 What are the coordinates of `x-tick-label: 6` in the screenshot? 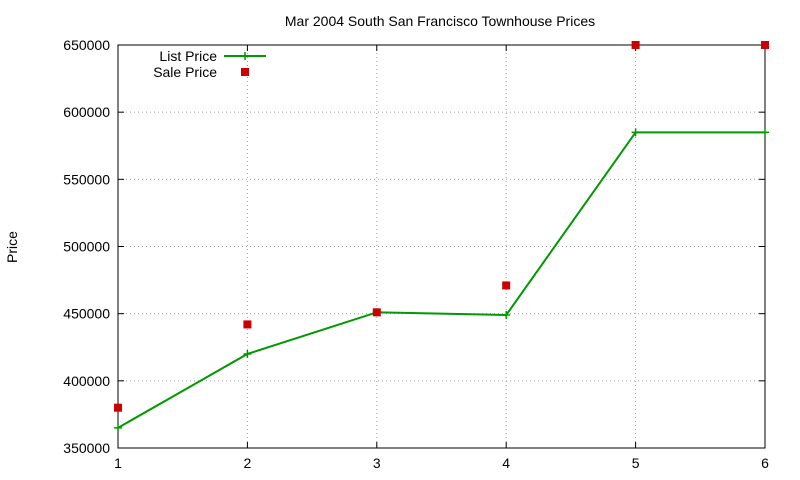 It's located at (765, 463).